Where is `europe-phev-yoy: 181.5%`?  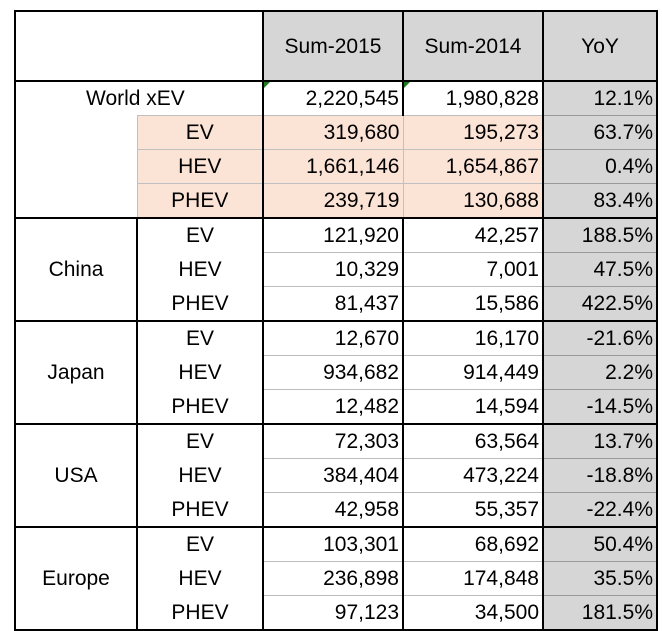
europe-phev-yoy: 181.5% is located at coordinates (600, 613).